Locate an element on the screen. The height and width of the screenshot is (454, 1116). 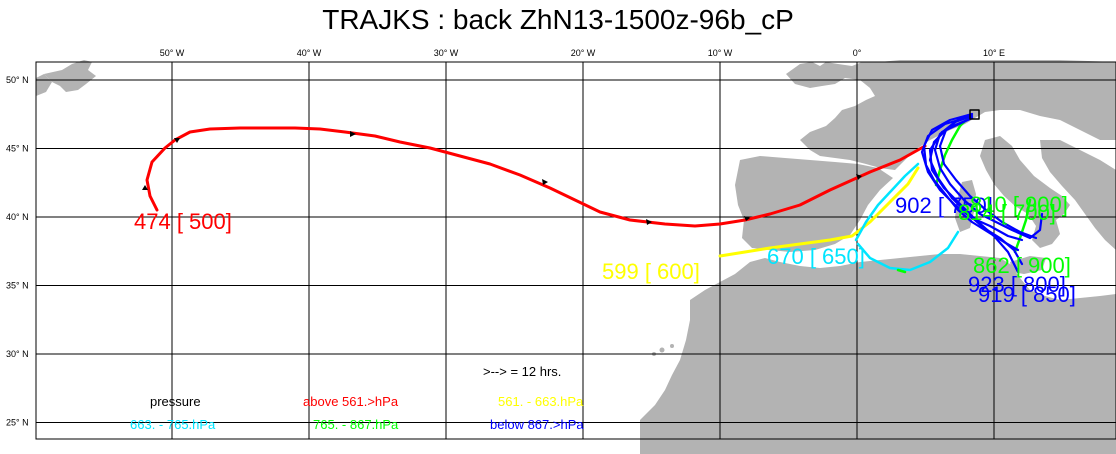
trajectory-label-599: 599 [ 600] is located at coordinates (651, 271).